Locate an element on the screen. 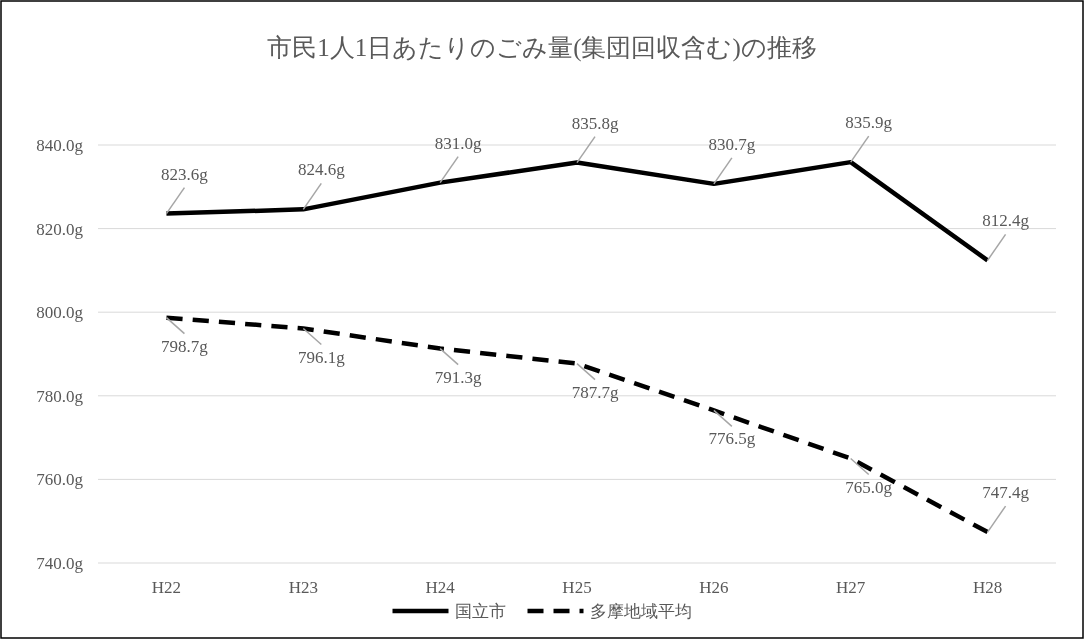 Image resolution: width=1084 pixels, height=639 pixels. y-tick-label: 740.0g is located at coordinates (60, 563).